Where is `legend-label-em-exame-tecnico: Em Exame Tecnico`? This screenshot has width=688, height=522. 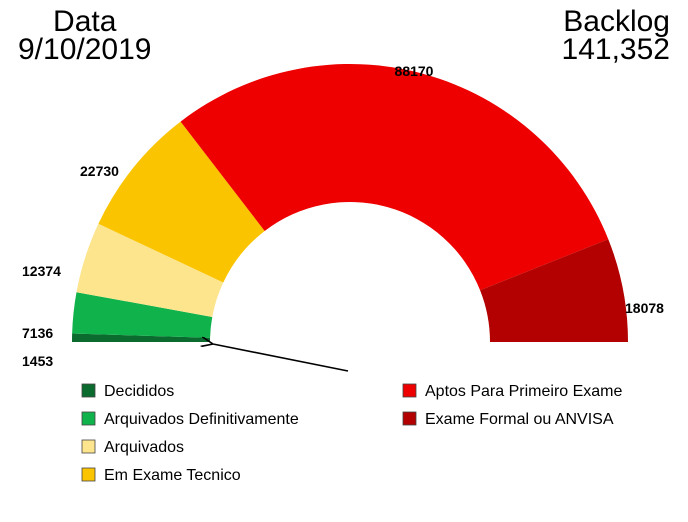 legend-label-em-exame-tecnico: Em Exame Tecnico is located at coordinates (172, 475).